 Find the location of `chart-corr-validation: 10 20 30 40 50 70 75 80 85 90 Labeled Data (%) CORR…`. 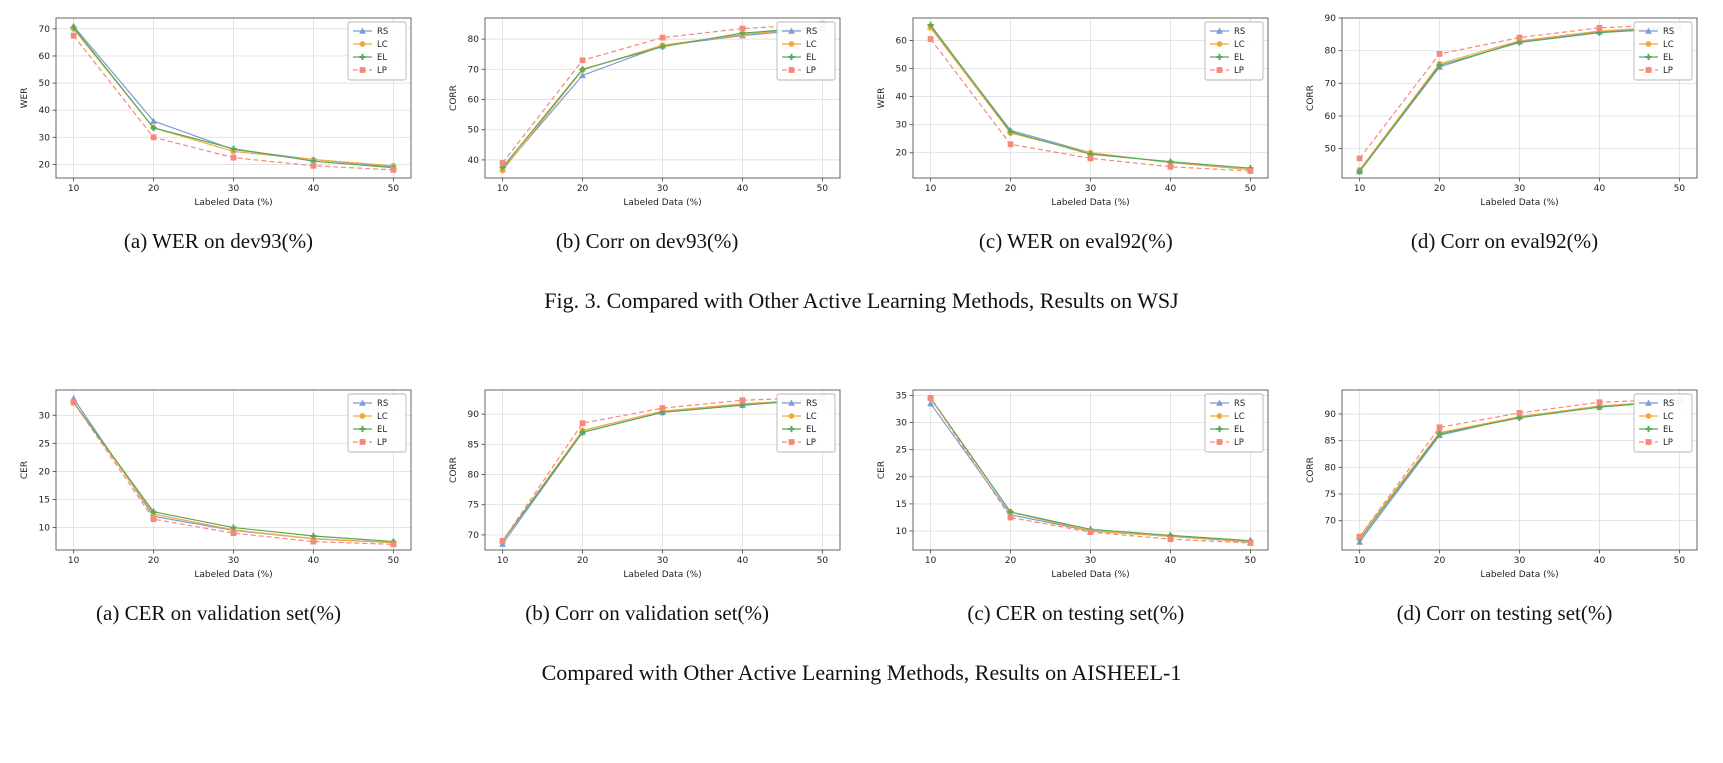

chart-corr-validation: 10 20 30 40 50 70 75 80 85 90 Labeled Data (%) CORR… is located at coordinates (647, 484).